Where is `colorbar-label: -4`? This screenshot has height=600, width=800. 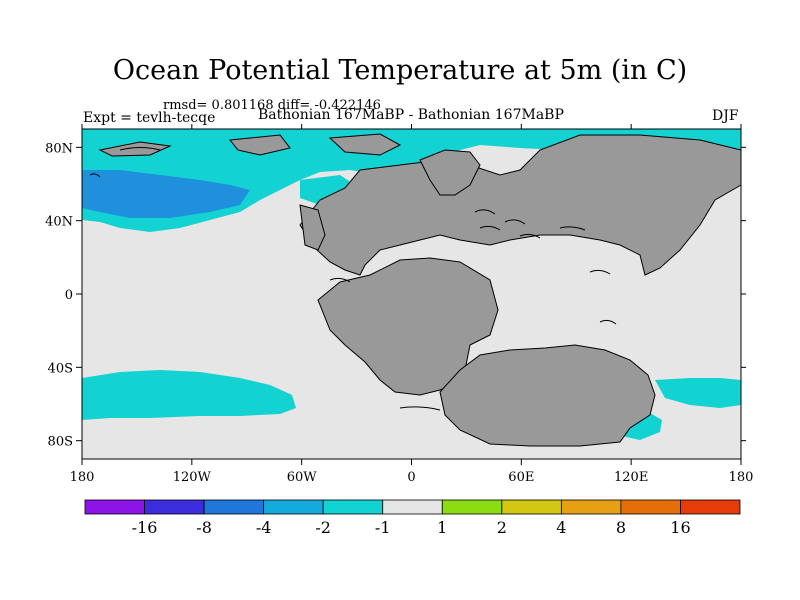
colorbar-label: -4 is located at coordinates (264, 527).